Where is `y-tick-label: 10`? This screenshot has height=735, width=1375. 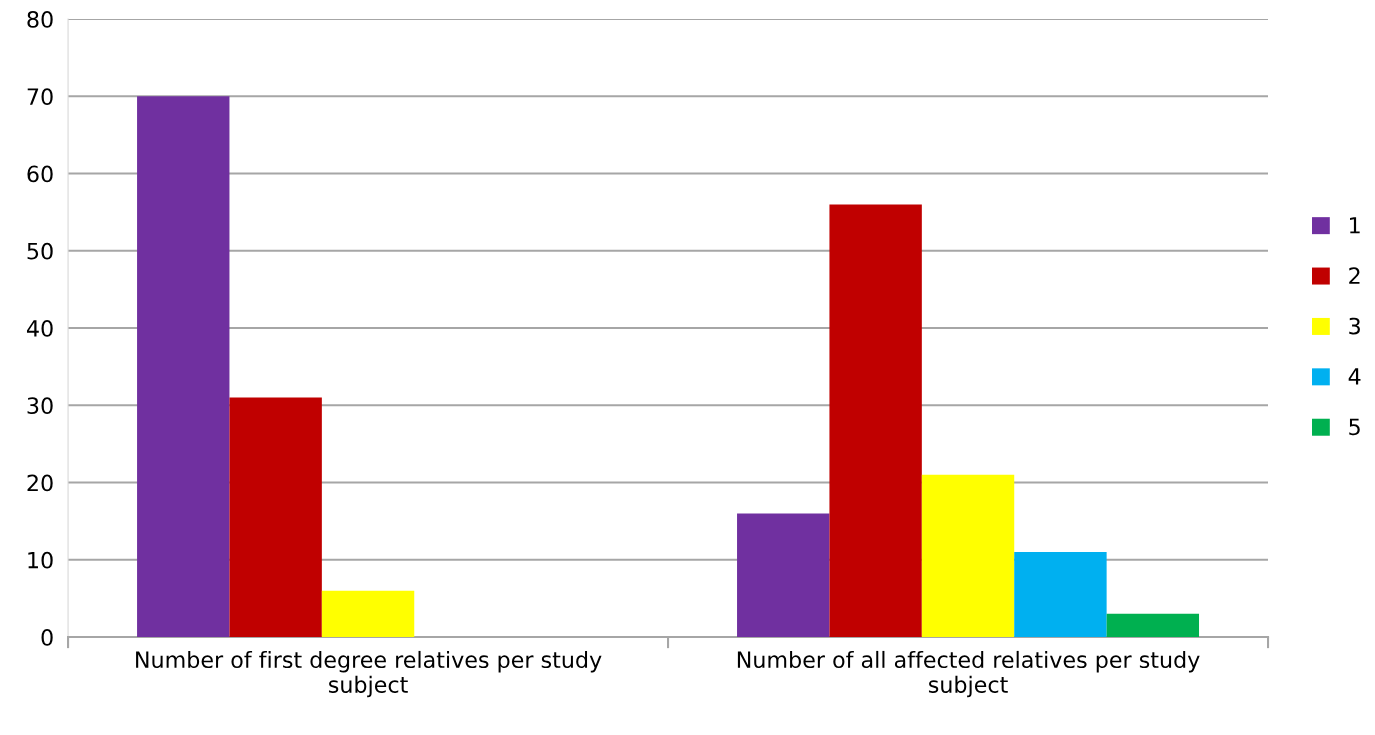 y-tick-label: 10 is located at coordinates (40, 560).